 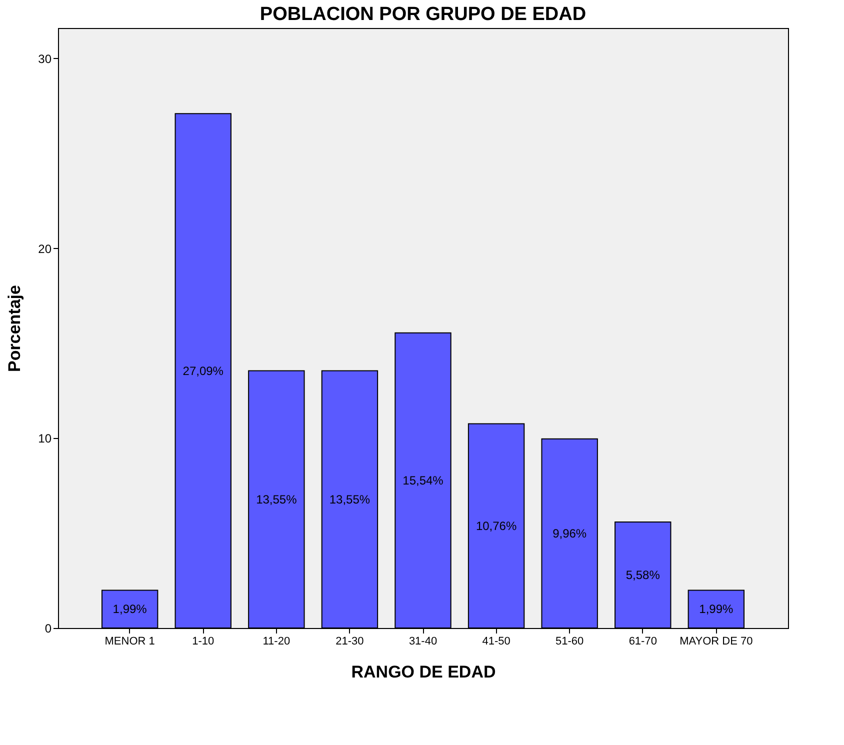 I want to click on data-label: 10,76%, so click(x=496, y=525).